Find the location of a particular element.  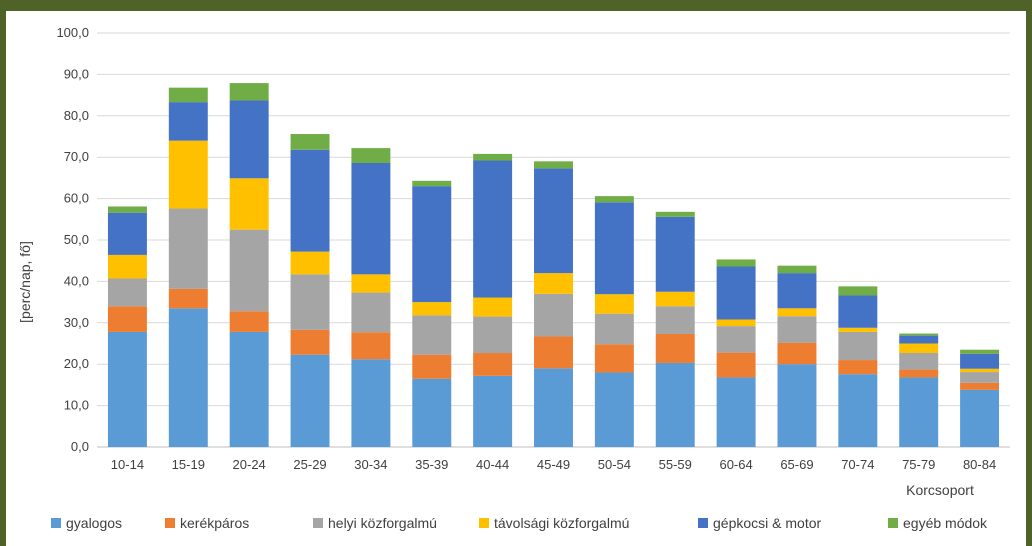

y-tick-label: 50,0 is located at coordinates (76, 239).